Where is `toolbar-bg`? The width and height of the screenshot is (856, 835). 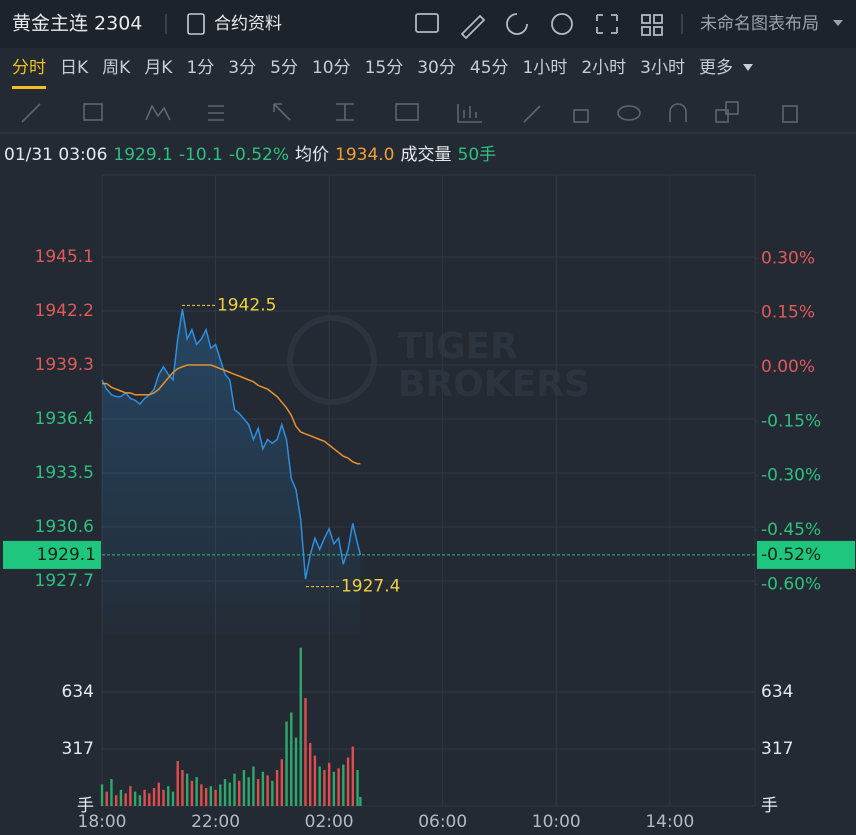 toolbar-bg is located at coordinates (428, 91).